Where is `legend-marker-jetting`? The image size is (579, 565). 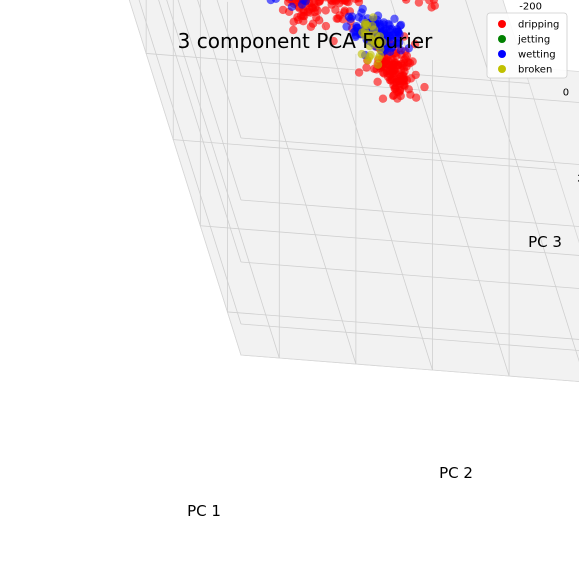 legend-marker-jetting is located at coordinates (502, 39).